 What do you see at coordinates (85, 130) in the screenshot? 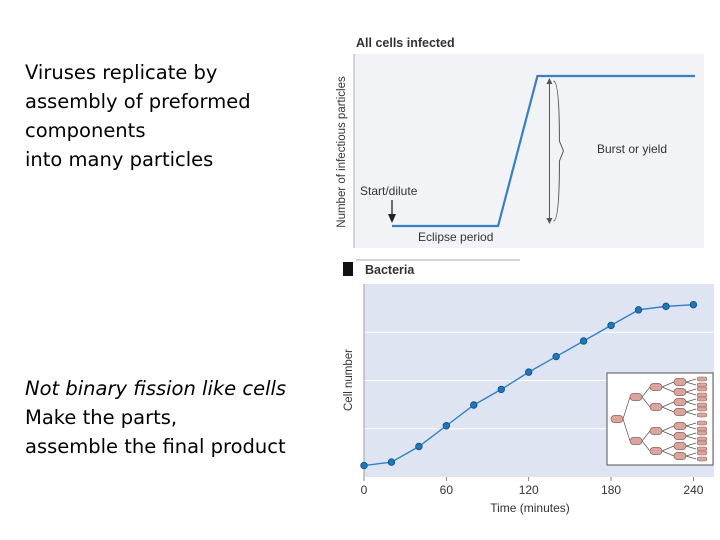
I see `intro-line-3: components` at bounding box center [85, 130].